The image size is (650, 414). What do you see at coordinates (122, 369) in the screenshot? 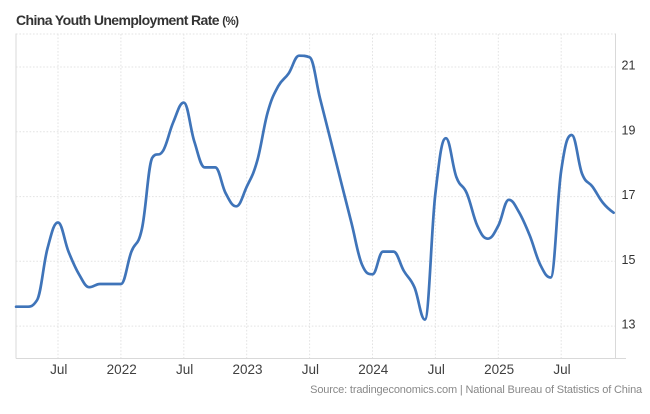
I see `svg-text: 2022` at bounding box center [122, 369].